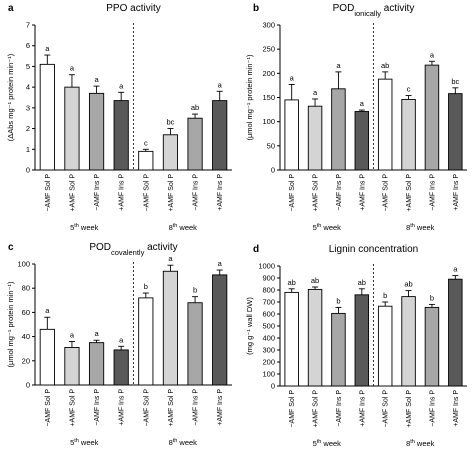 The width and height of the screenshot is (474, 456). What do you see at coordinates (268, 278) in the screenshot?
I see `y-tick-label: 900` at bounding box center [268, 278].